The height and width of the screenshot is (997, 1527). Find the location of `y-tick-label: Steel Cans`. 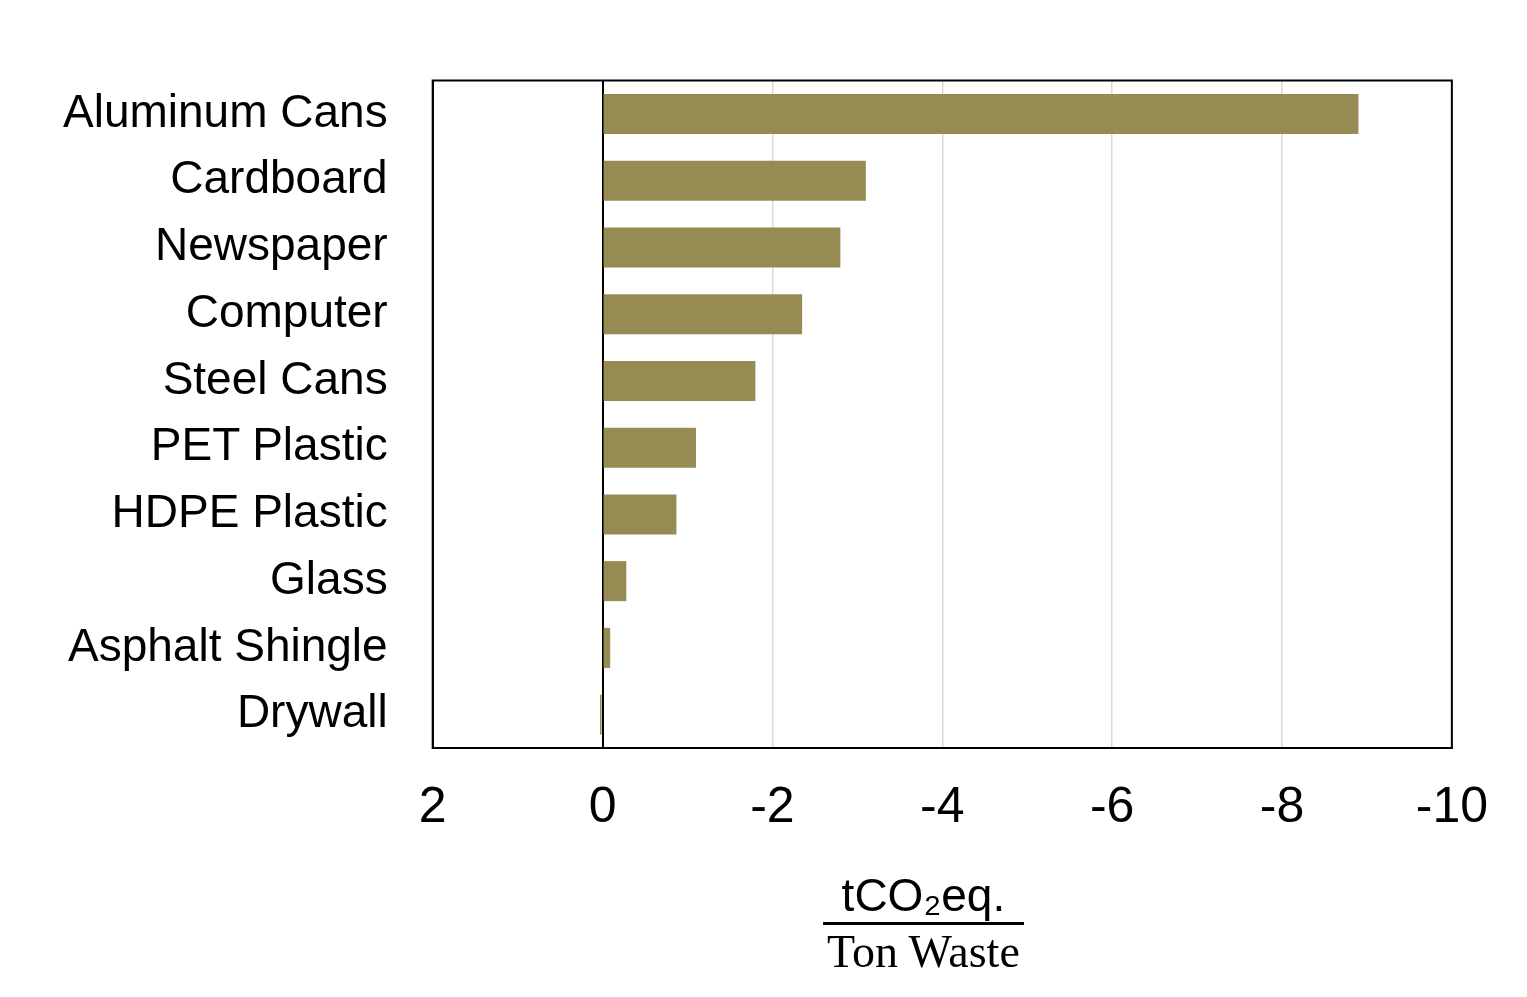

y-tick-label: Steel Cans is located at coordinates (275, 377).